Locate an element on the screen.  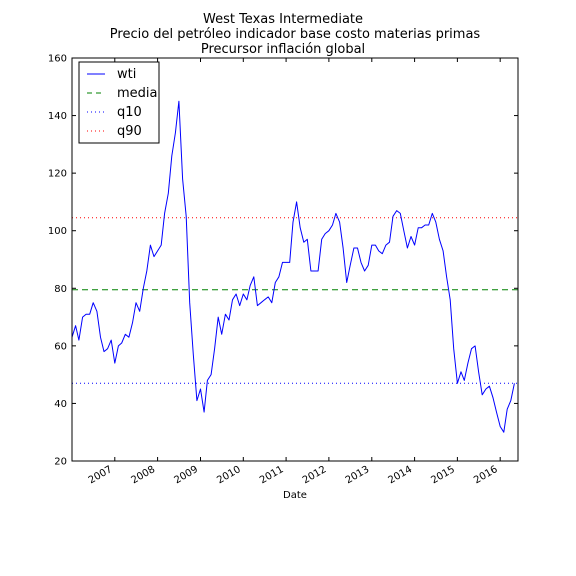
x-tick-label: 2007 is located at coordinates (101, 475).